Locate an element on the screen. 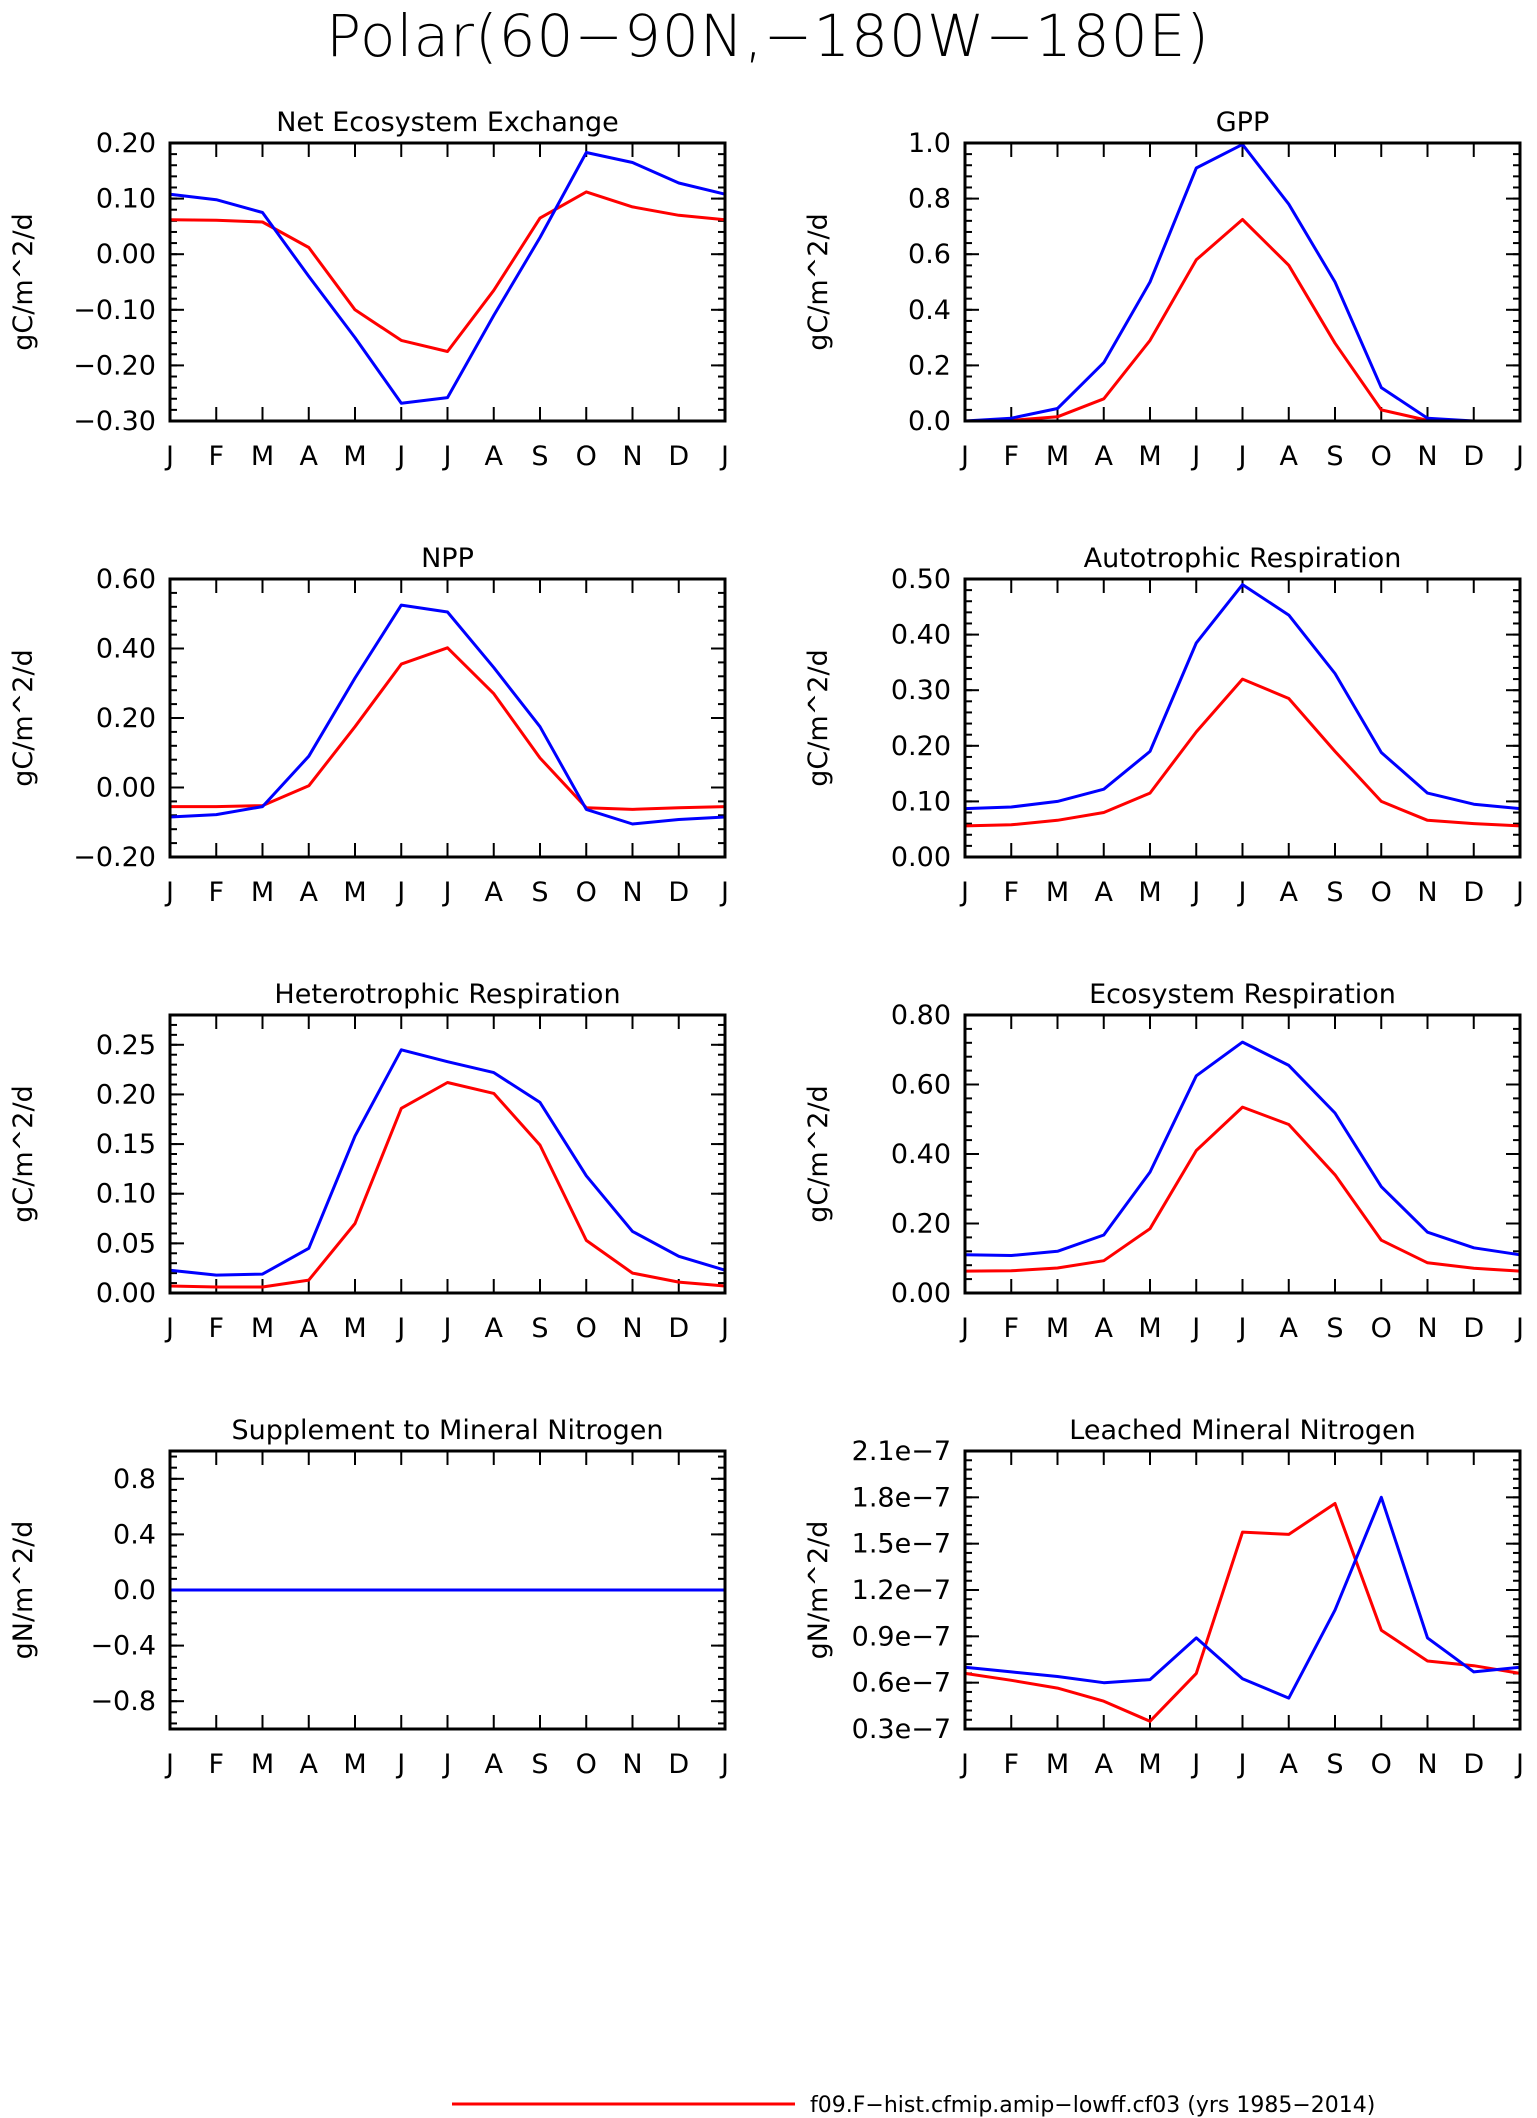  y-tick-label: 0.15 is located at coordinates (126, 1144).